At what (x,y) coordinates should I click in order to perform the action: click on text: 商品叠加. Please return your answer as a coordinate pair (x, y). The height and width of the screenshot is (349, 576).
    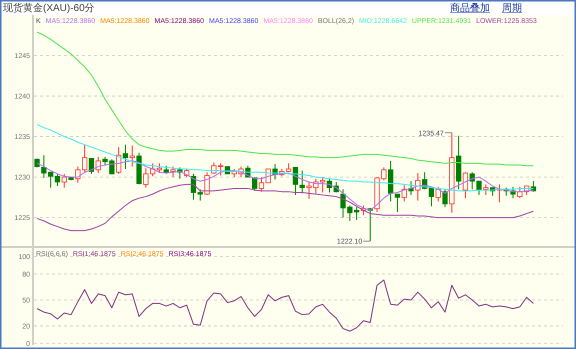
    Looking at the image, I should click on (470, 8).